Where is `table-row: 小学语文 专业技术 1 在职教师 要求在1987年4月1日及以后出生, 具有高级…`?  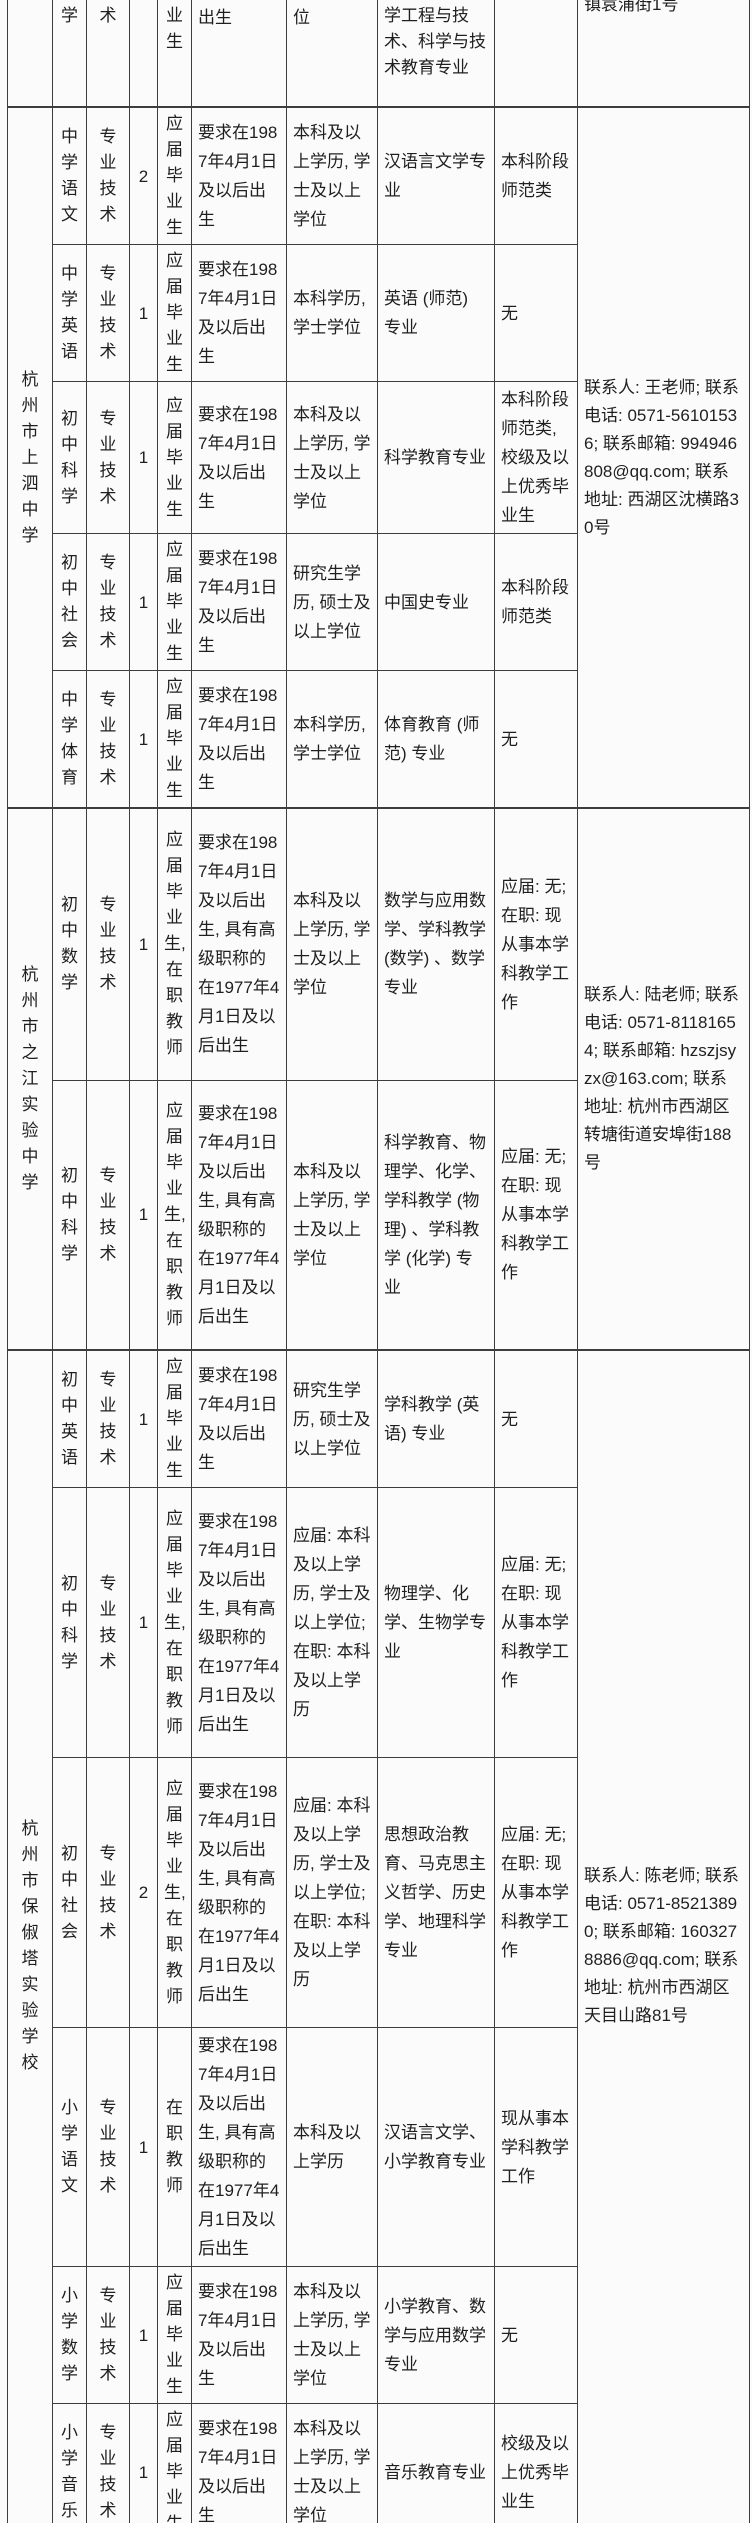 table-row: 小学语文 专业技术 1 在职教师 要求在1987年4月1日及以后出生, 具有高级… is located at coordinates (379, 2147).